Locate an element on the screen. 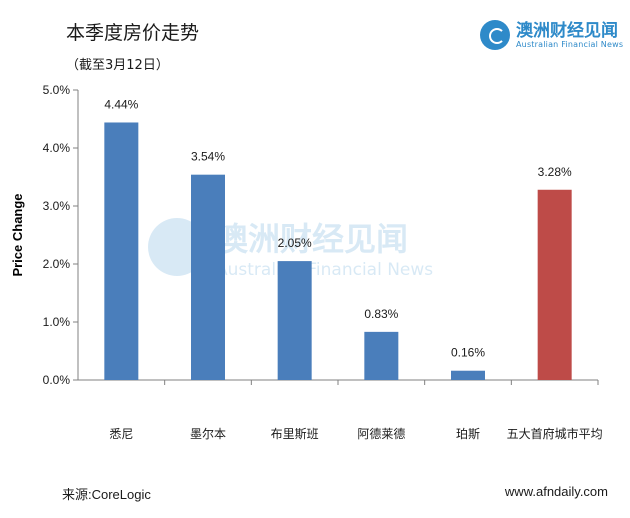 This screenshot has height=518, width=630. y-tick-label: 5.0% is located at coordinates (57, 90).